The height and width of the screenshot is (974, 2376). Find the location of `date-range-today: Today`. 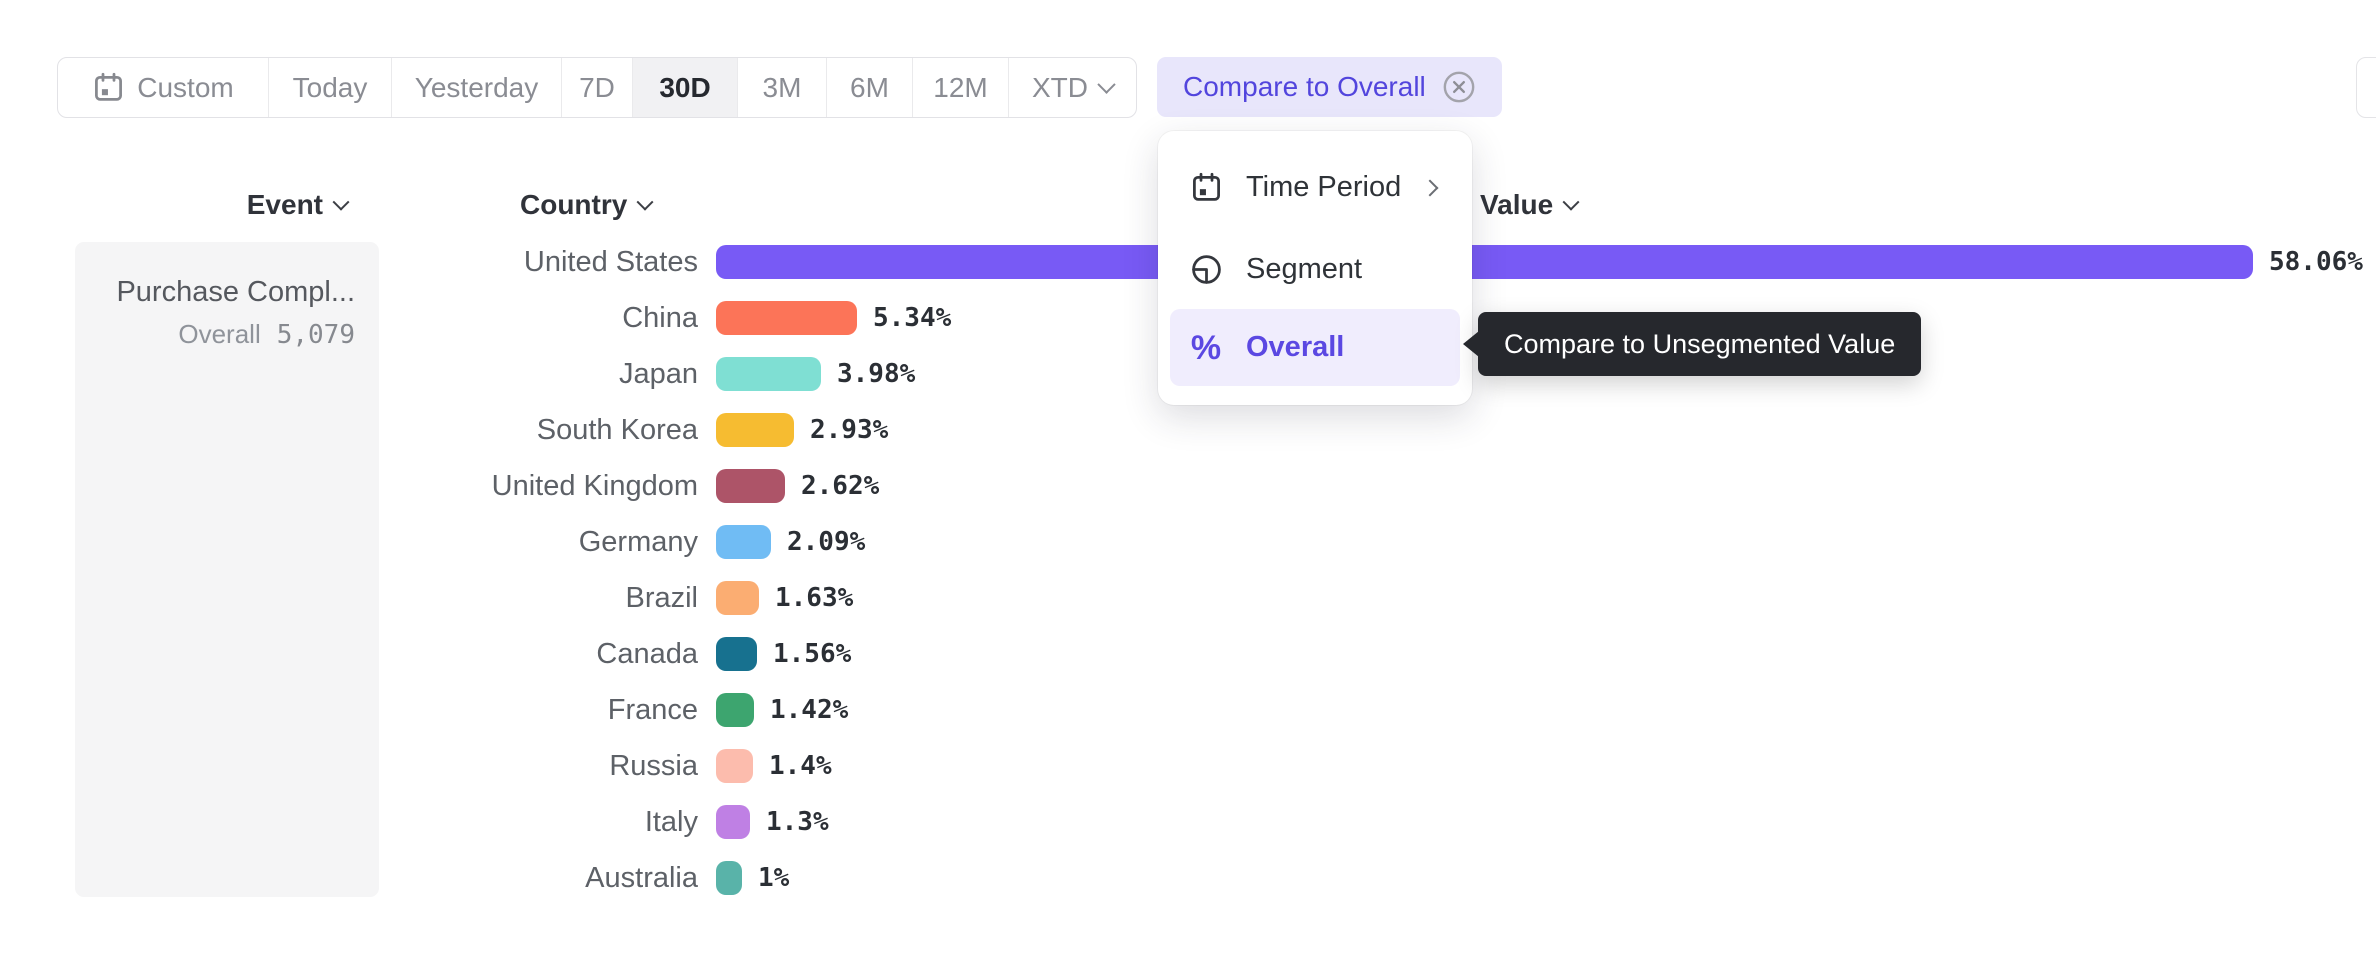

date-range-today: Today is located at coordinates (330, 87).